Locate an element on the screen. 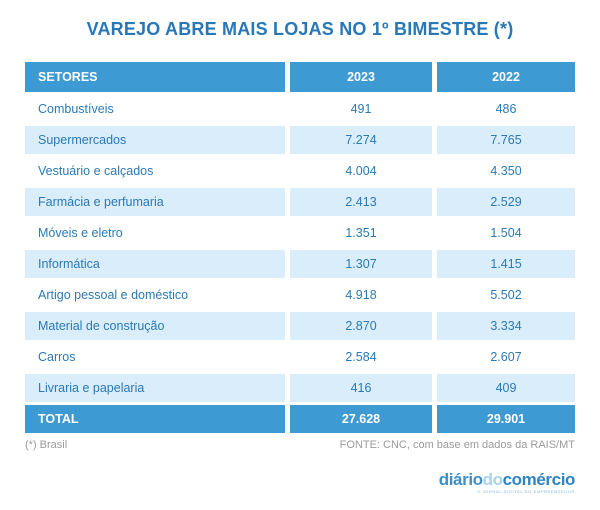 This screenshot has width=600, height=510. logo-wordmark: diáriodocomércio is located at coordinates (507, 479).